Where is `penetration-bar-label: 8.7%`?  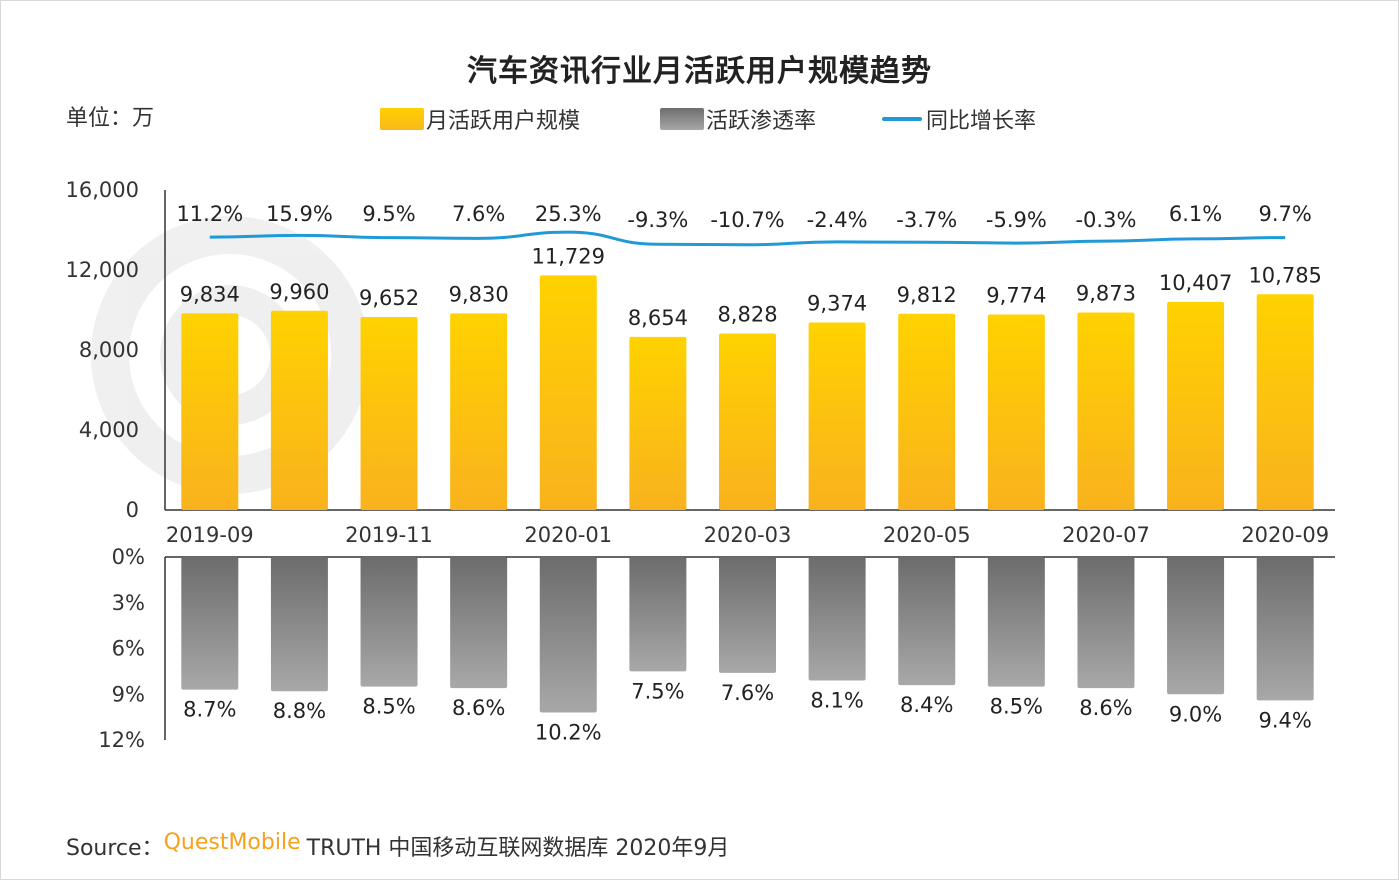
penetration-bar-label: 8.7% is located at coordinates (209, 710).